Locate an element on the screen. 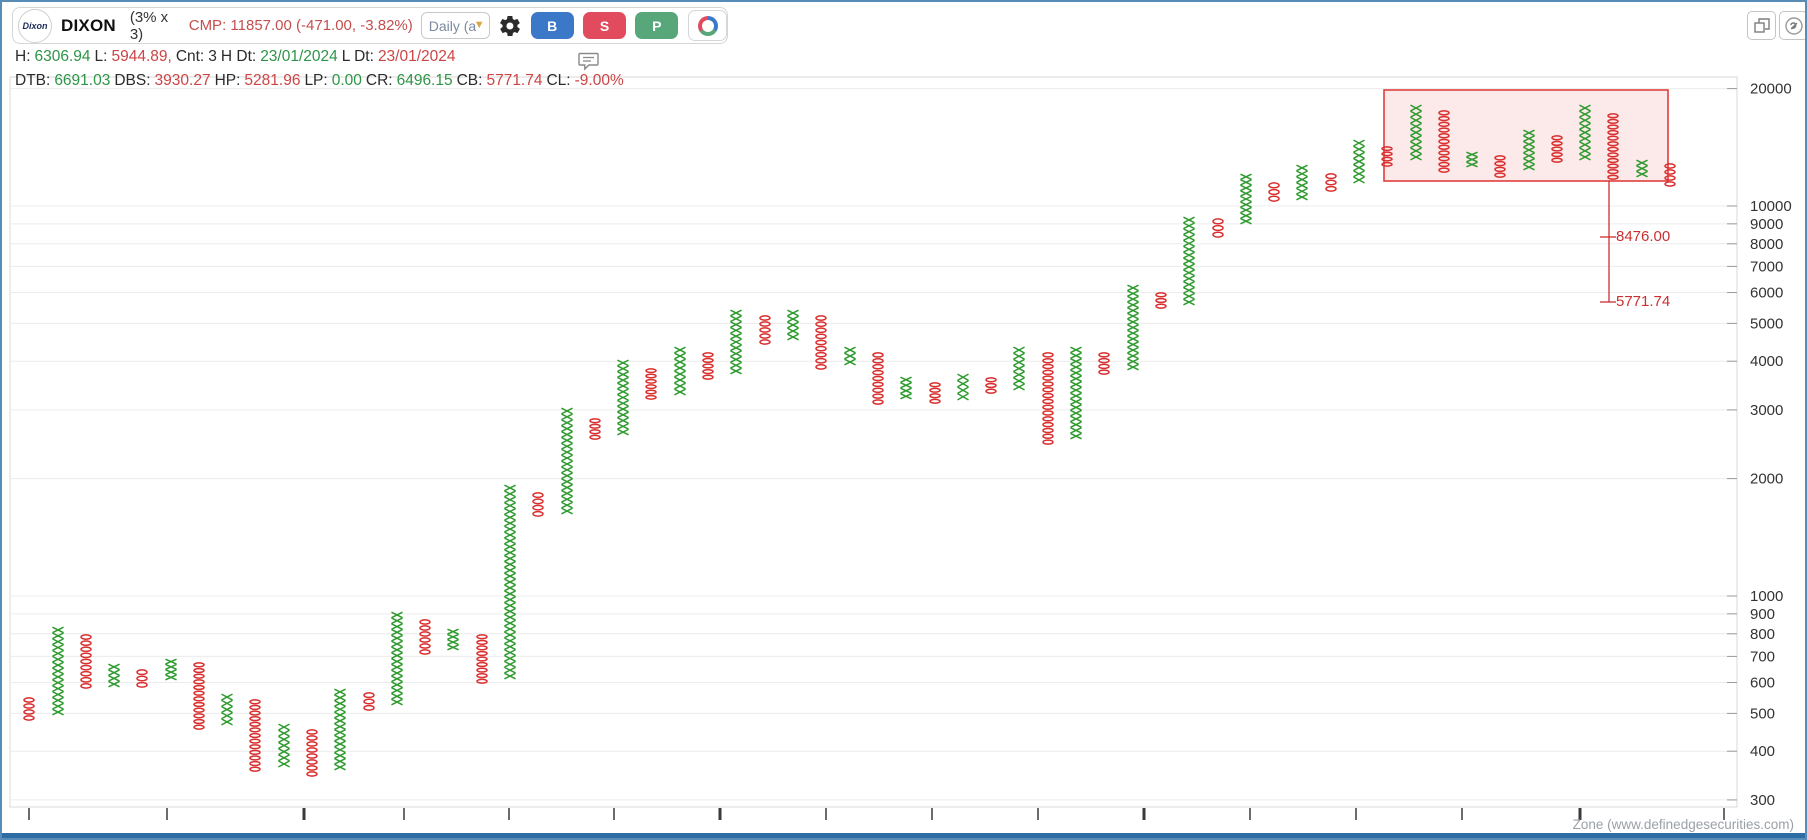 This screenshot has width=1807, height=840. analysis-circle-button is located at coordinates (708, 25).